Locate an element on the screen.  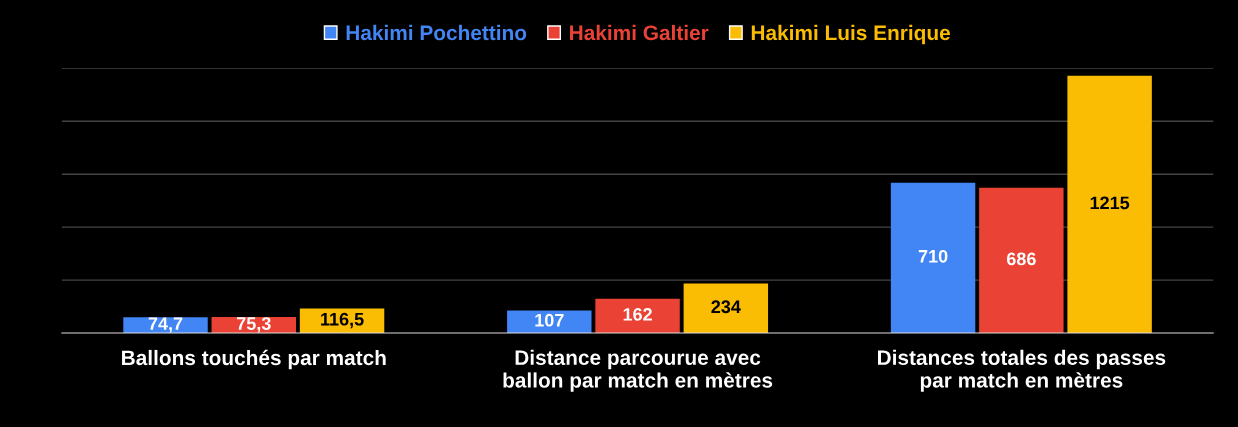
data-label: 107 is located at coordinates (549, 320).